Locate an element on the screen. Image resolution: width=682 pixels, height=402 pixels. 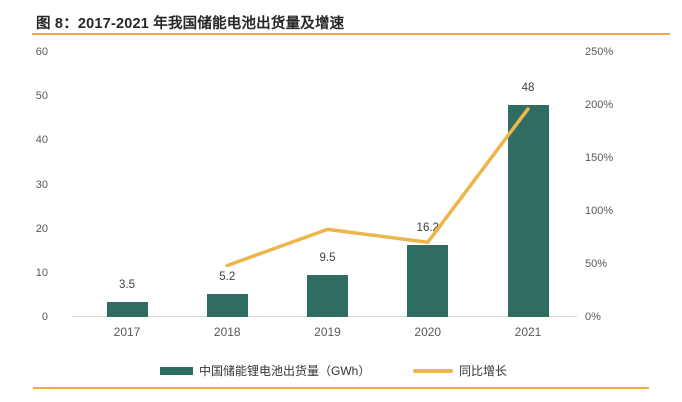
bottom-border-rule is located at coordinates (341, 388).